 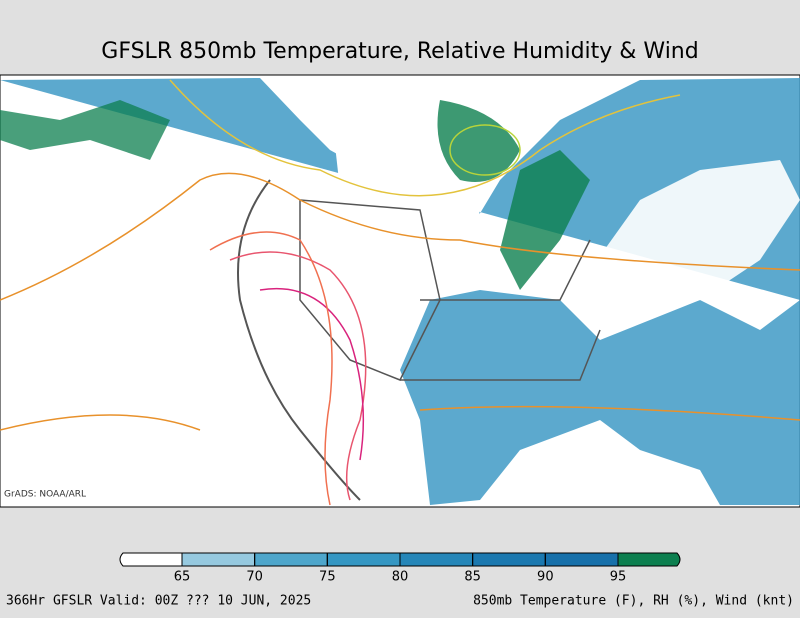 I want to click on colorbar-tick-label: 80, so click(x=400, y=577).